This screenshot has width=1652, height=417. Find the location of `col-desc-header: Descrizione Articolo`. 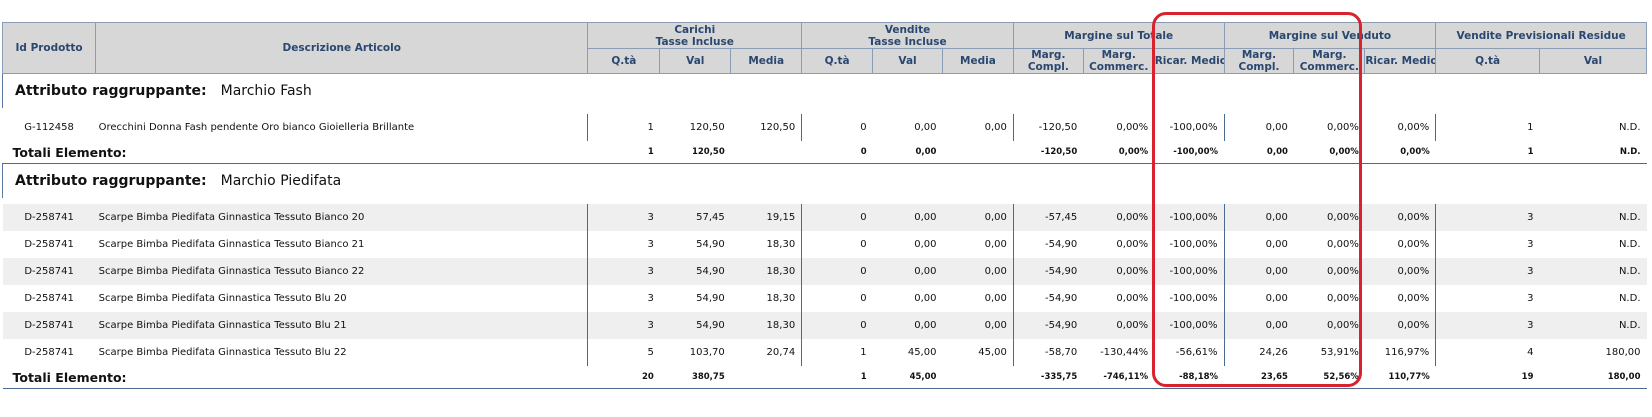

col-desc-header: Descrizione Articolo is located at coordinates (342, 48).